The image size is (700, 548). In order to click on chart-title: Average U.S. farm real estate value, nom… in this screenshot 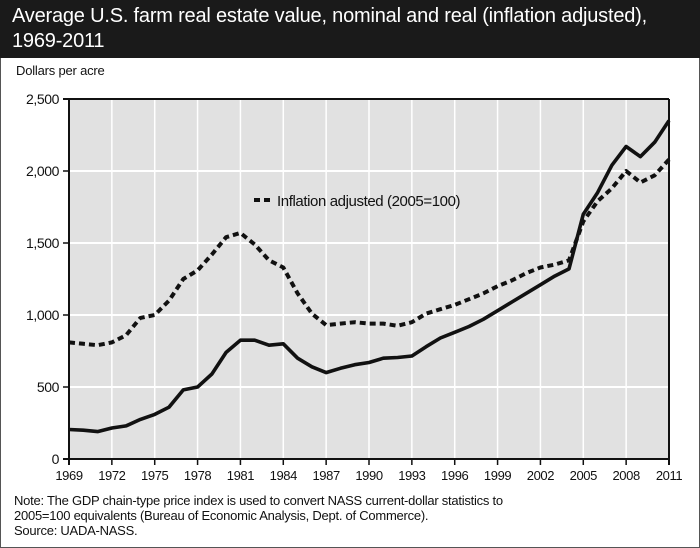, I will do `click(329, 28)`.